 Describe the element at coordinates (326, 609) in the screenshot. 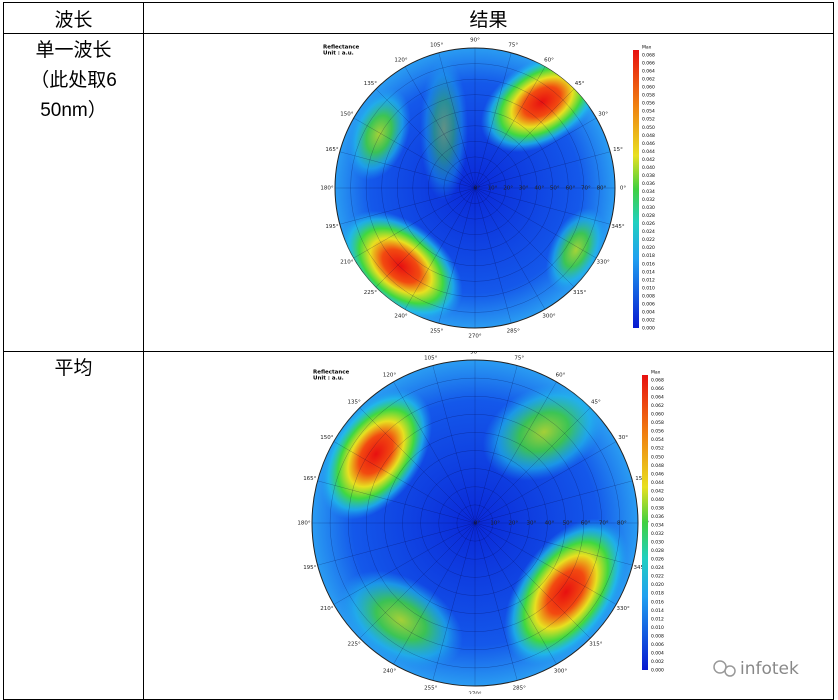

I see `angle-label: 210°` at that location.